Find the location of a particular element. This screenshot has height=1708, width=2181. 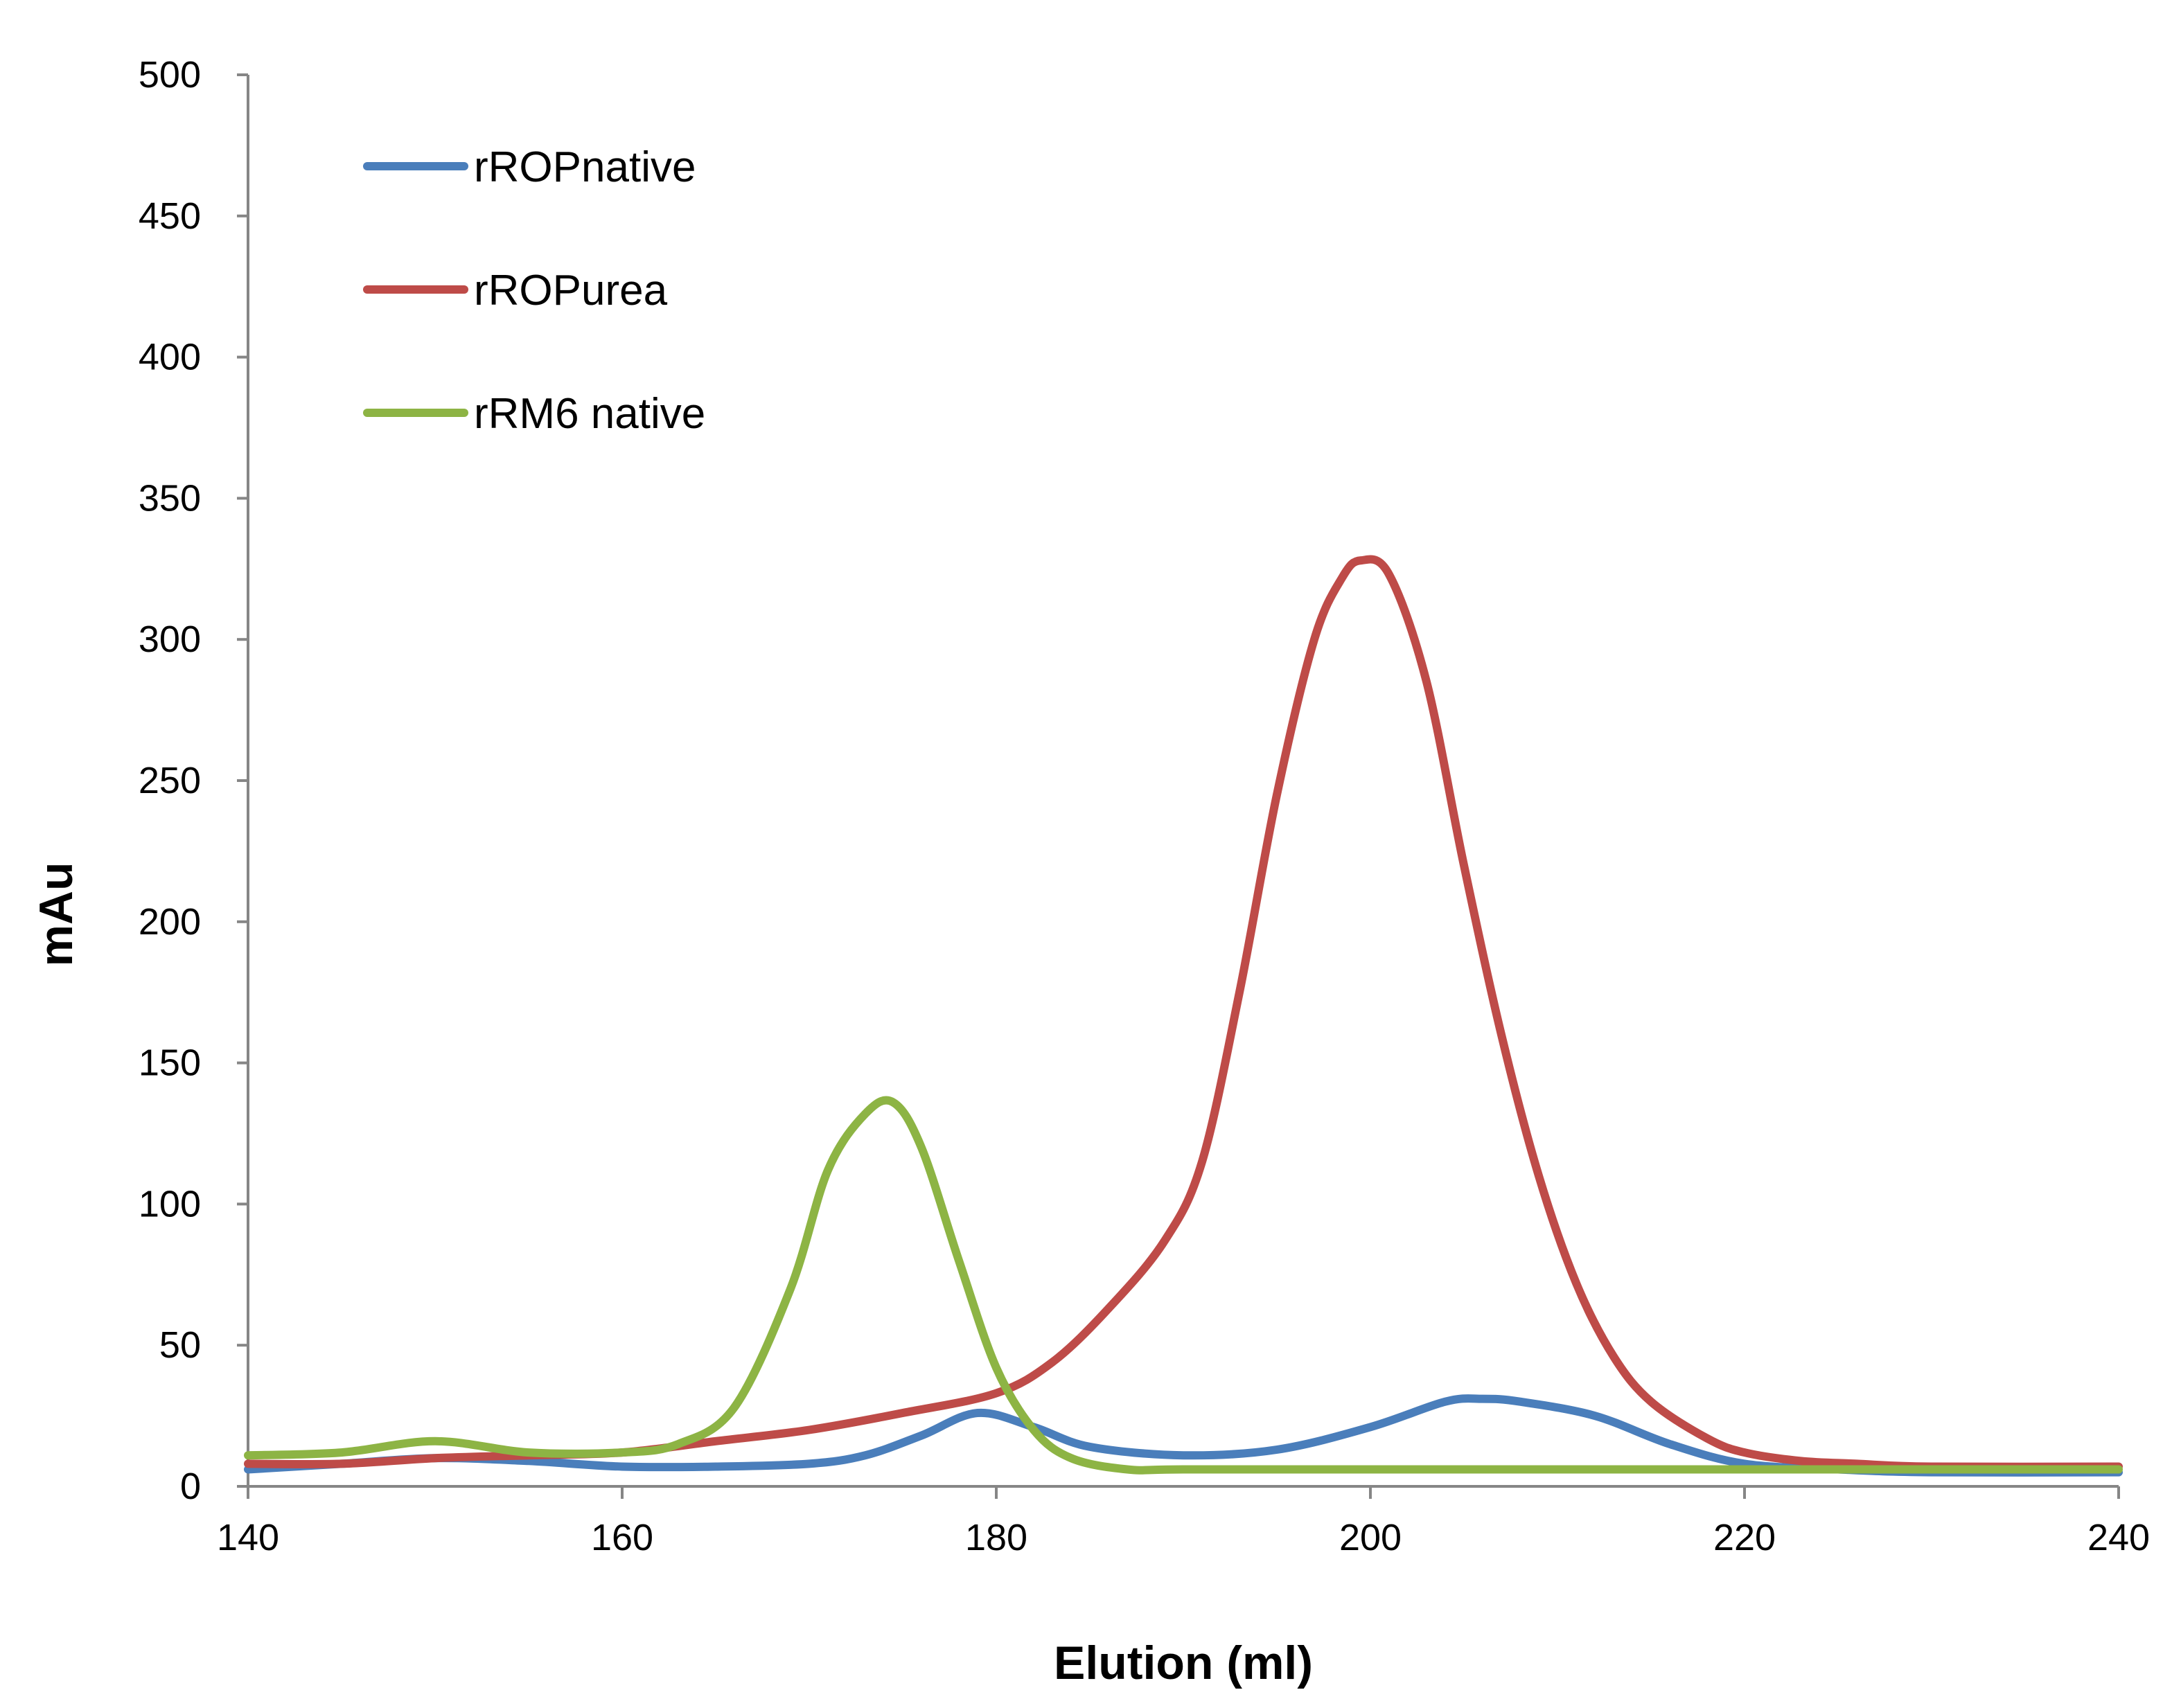

y-tick-label: 200 is located at coordinates (170, 922).